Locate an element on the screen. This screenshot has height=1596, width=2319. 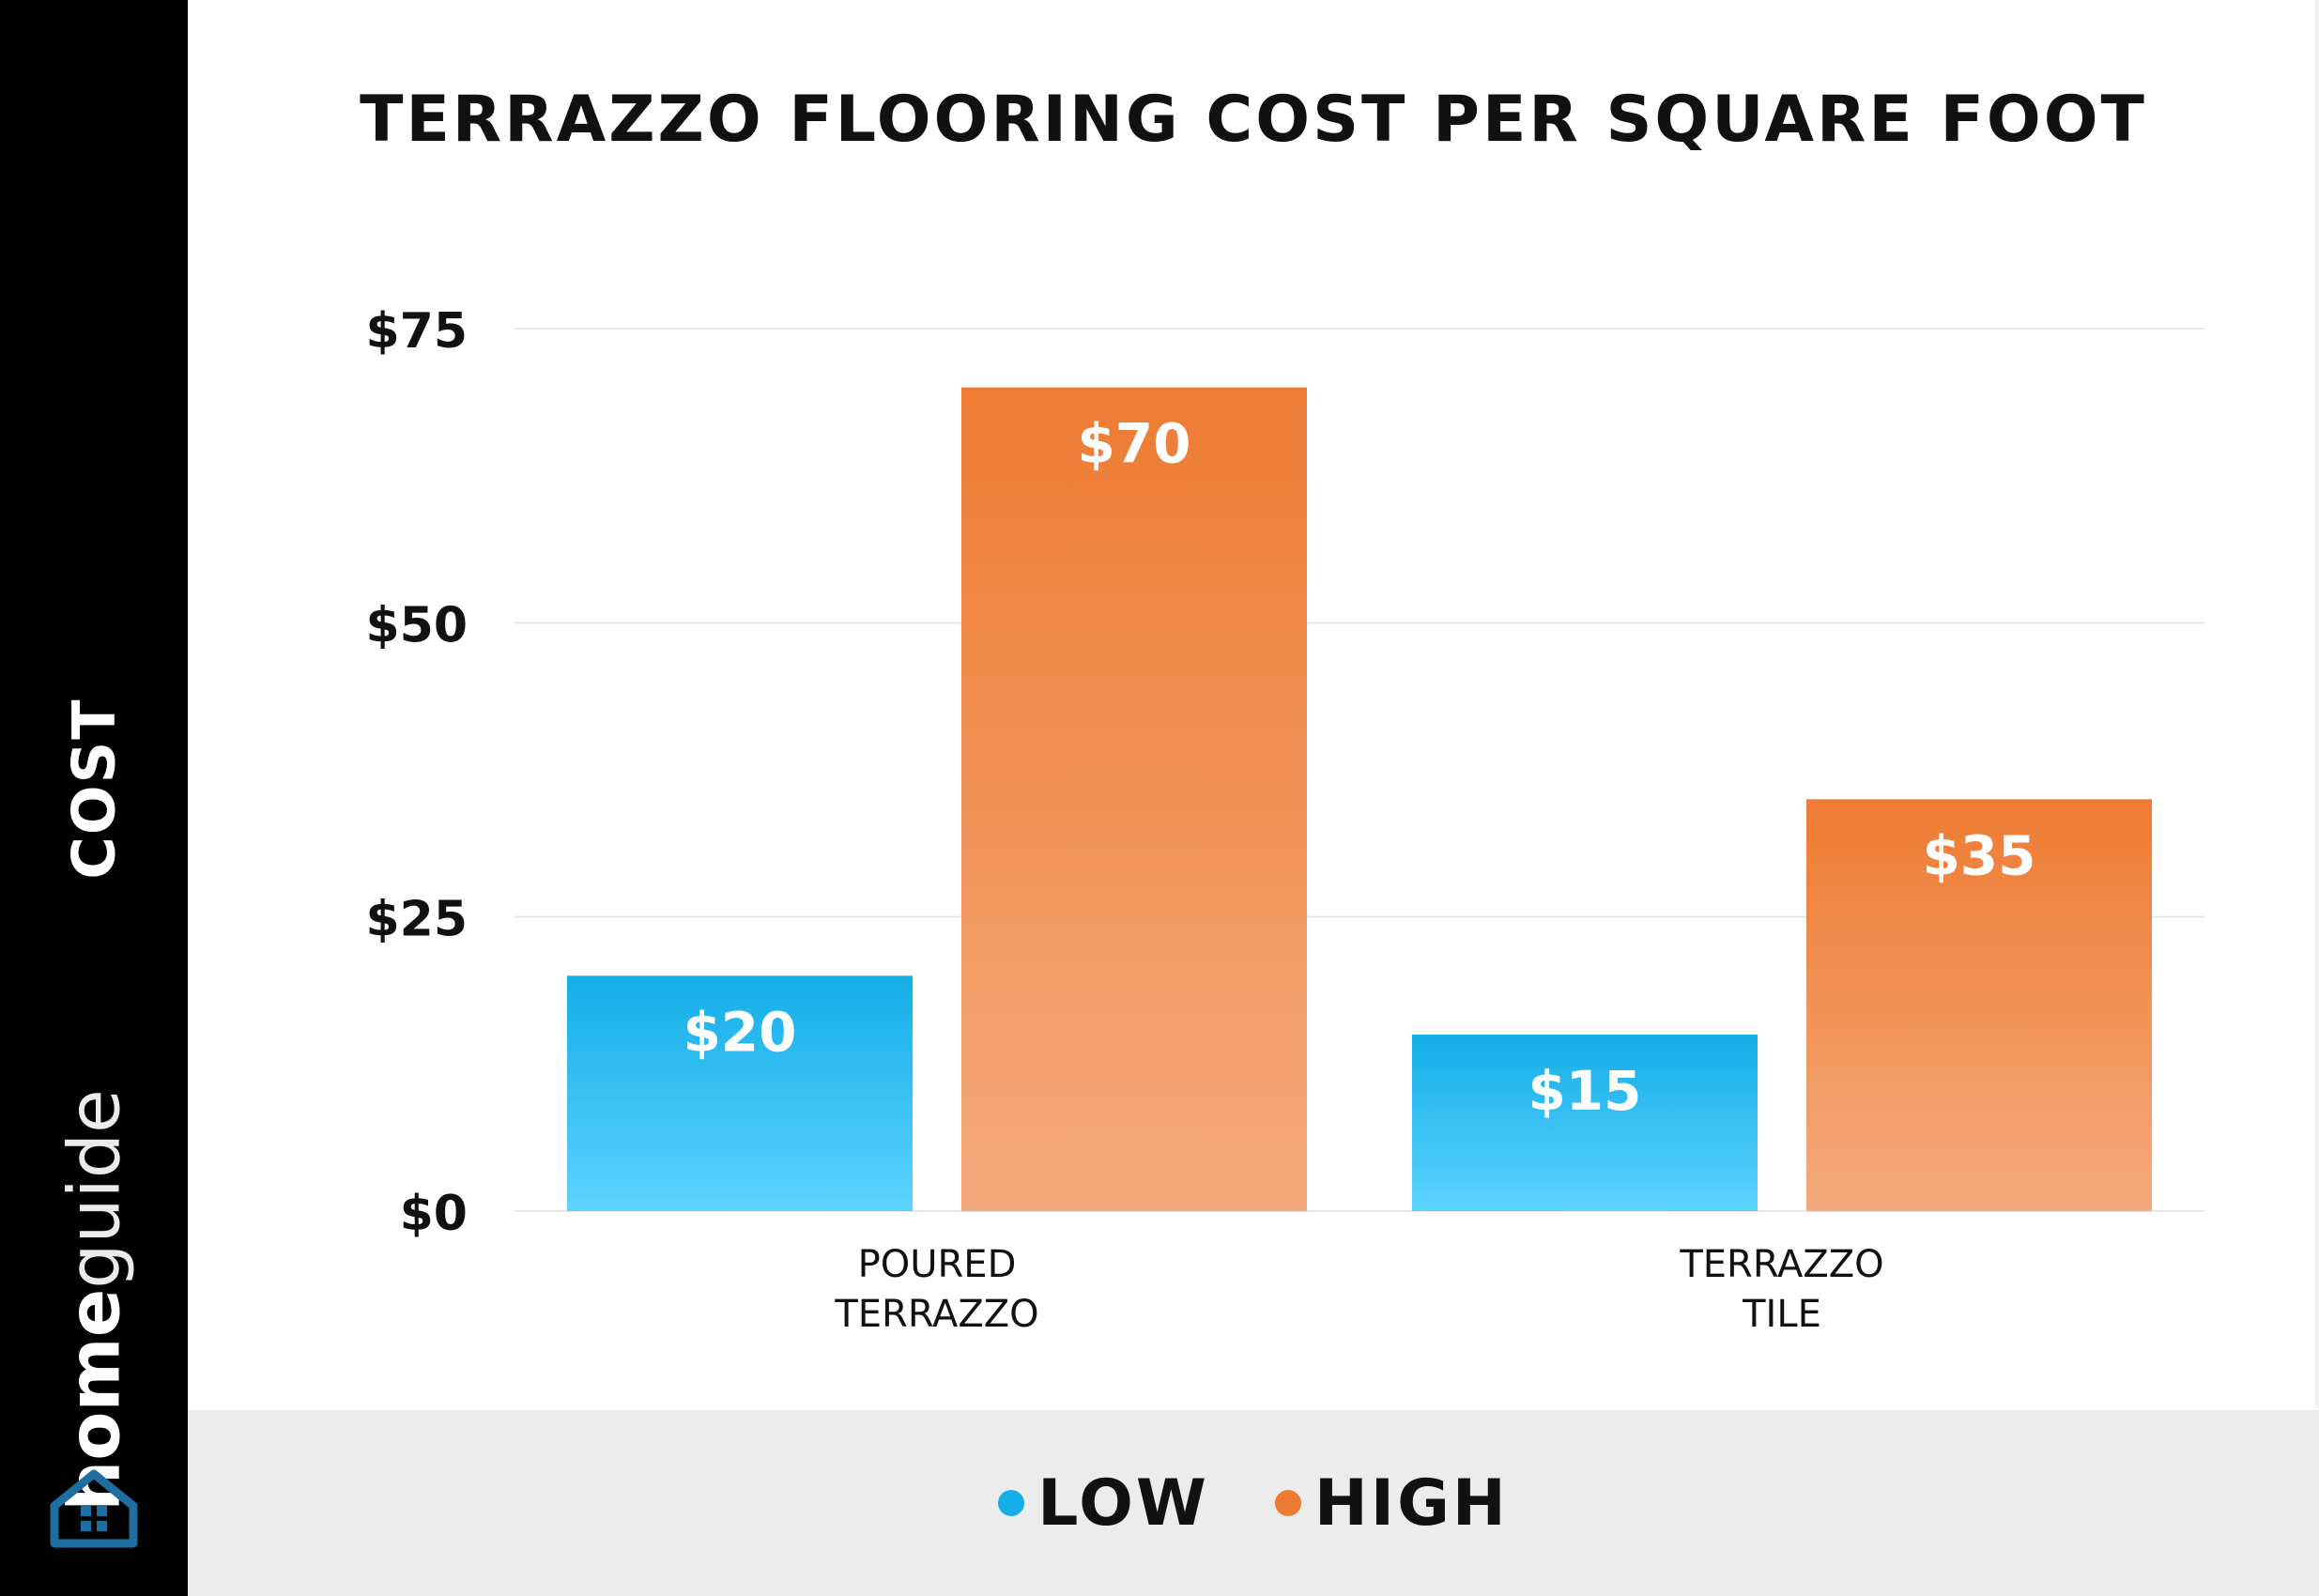
legend: LOW HIGH is located at coordinates (1253, 1503).